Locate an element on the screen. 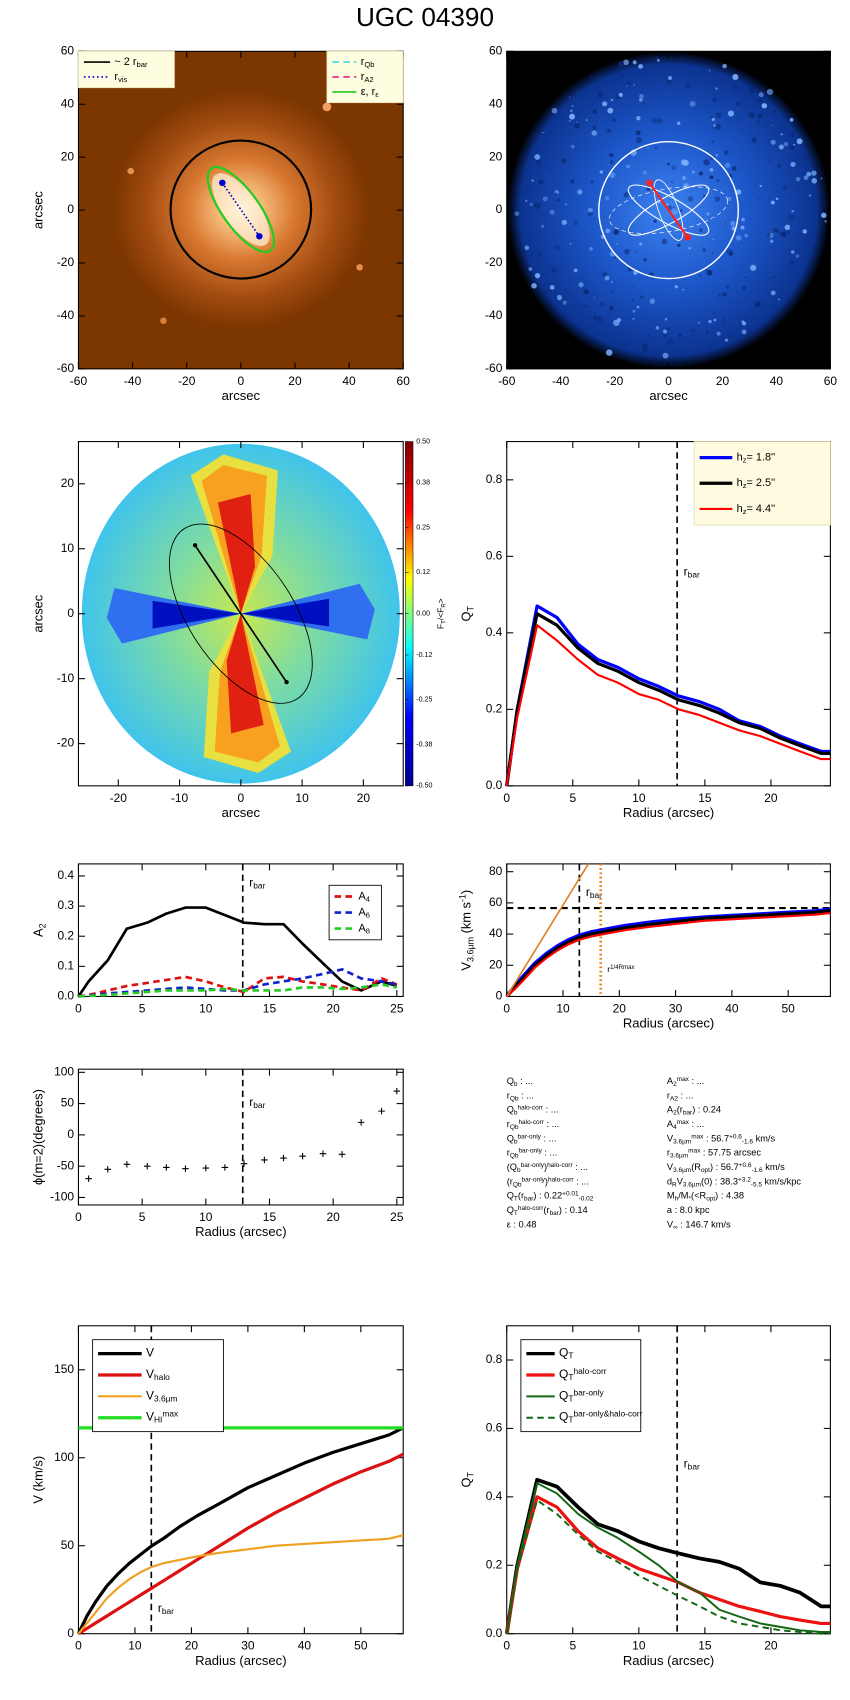 The width and height of the screenshot is (850, 1700). y-tick-label: 0 is located at coordinates (70, 1633).